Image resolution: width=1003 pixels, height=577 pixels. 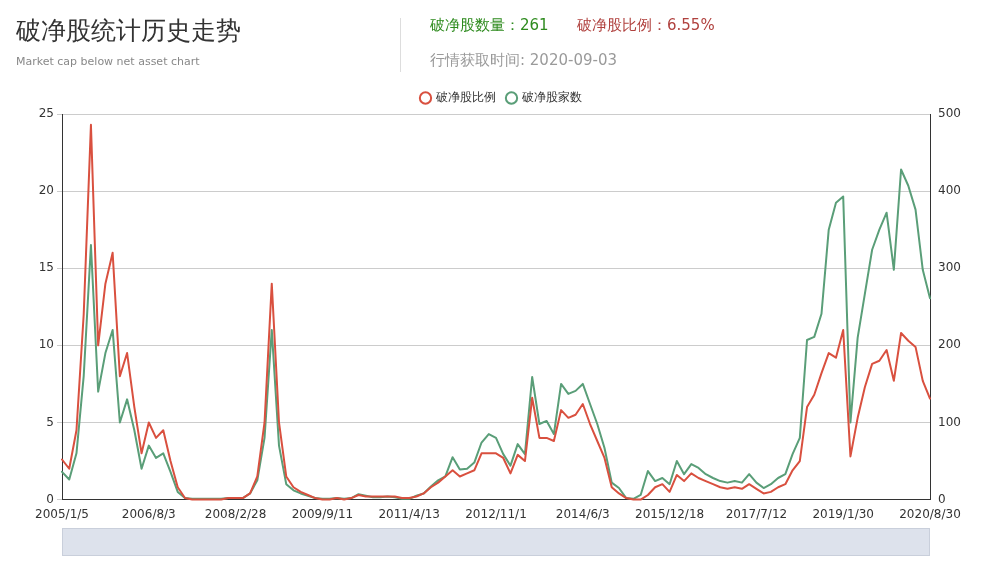 I want to click on chart-title: 破净股统计历史走势, so click(x=128, y=31).